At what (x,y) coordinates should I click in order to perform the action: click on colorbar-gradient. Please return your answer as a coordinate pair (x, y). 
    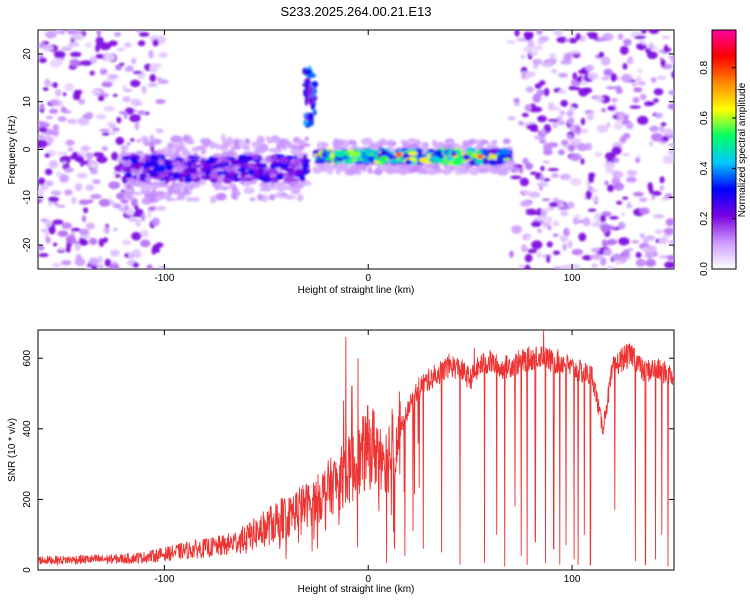
    Looking at the image, I should click on (724, 149).